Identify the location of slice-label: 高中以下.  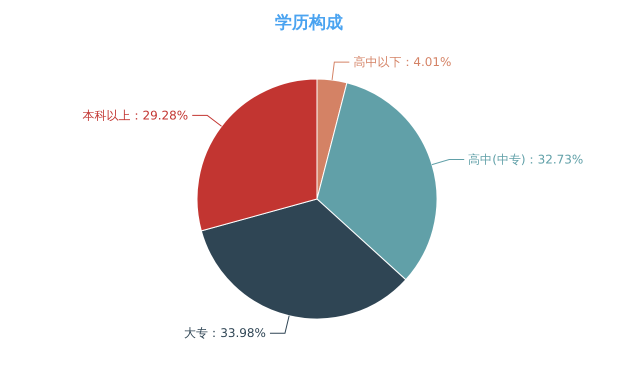
(377, 62).